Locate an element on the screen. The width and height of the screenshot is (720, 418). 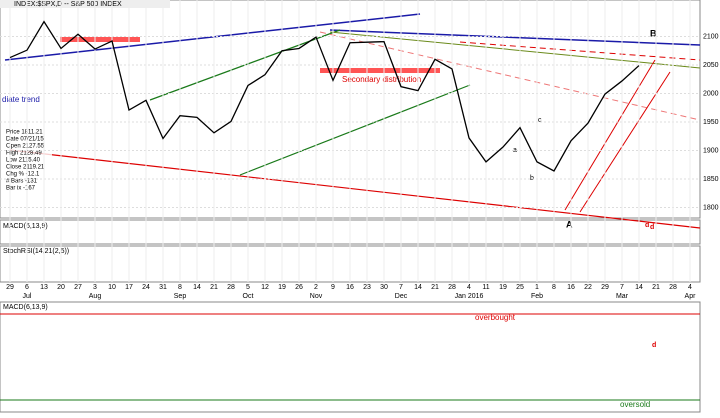
info-line: Close 2119.21 is located at coordinates (25, 168).